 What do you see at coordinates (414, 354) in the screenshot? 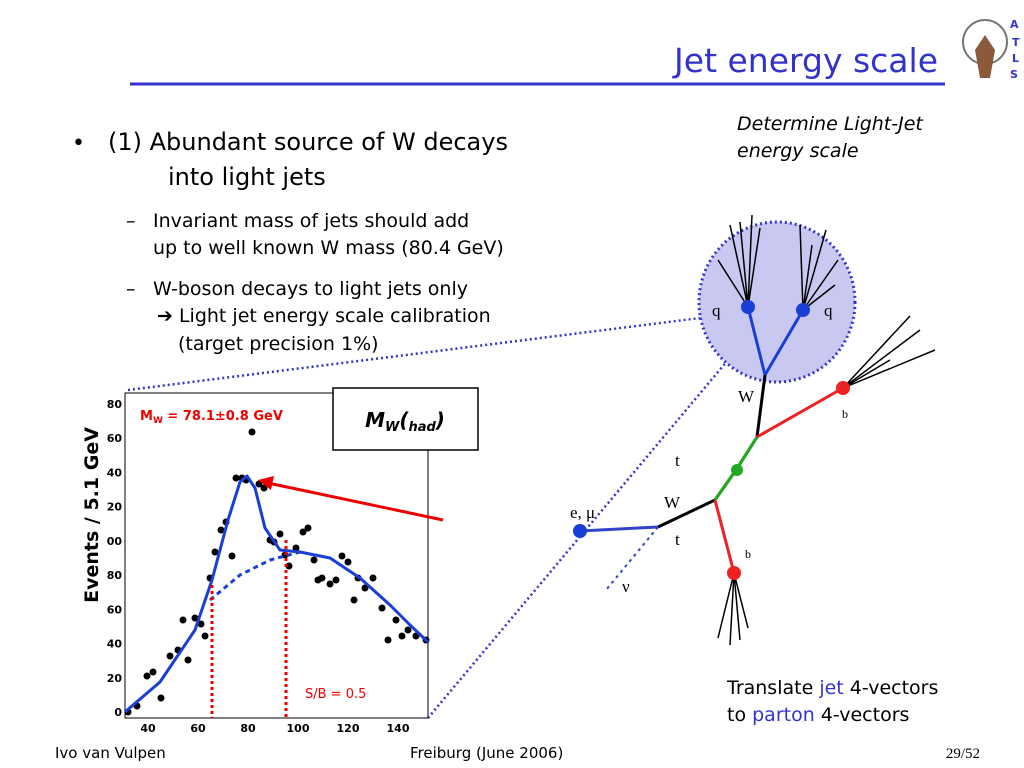
I see `zoom-line` at bounding box center [414, 354].